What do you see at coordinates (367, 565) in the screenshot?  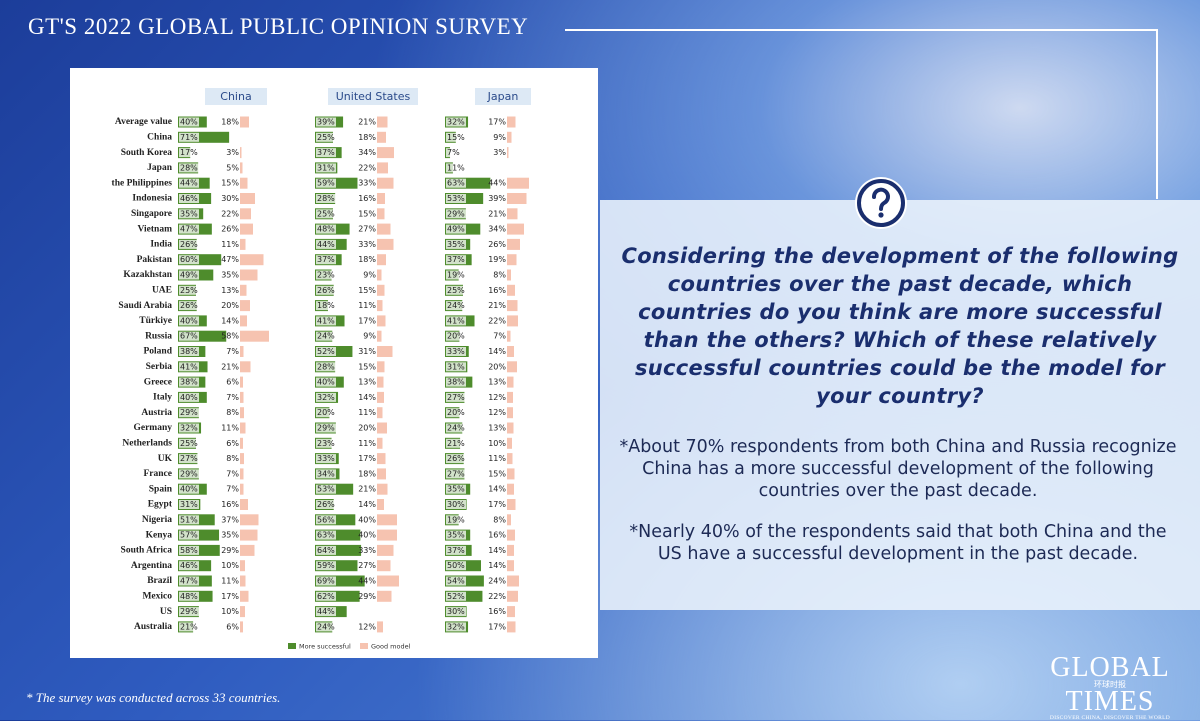 I see `value-label: 27%` at bounding box center [367, 565].